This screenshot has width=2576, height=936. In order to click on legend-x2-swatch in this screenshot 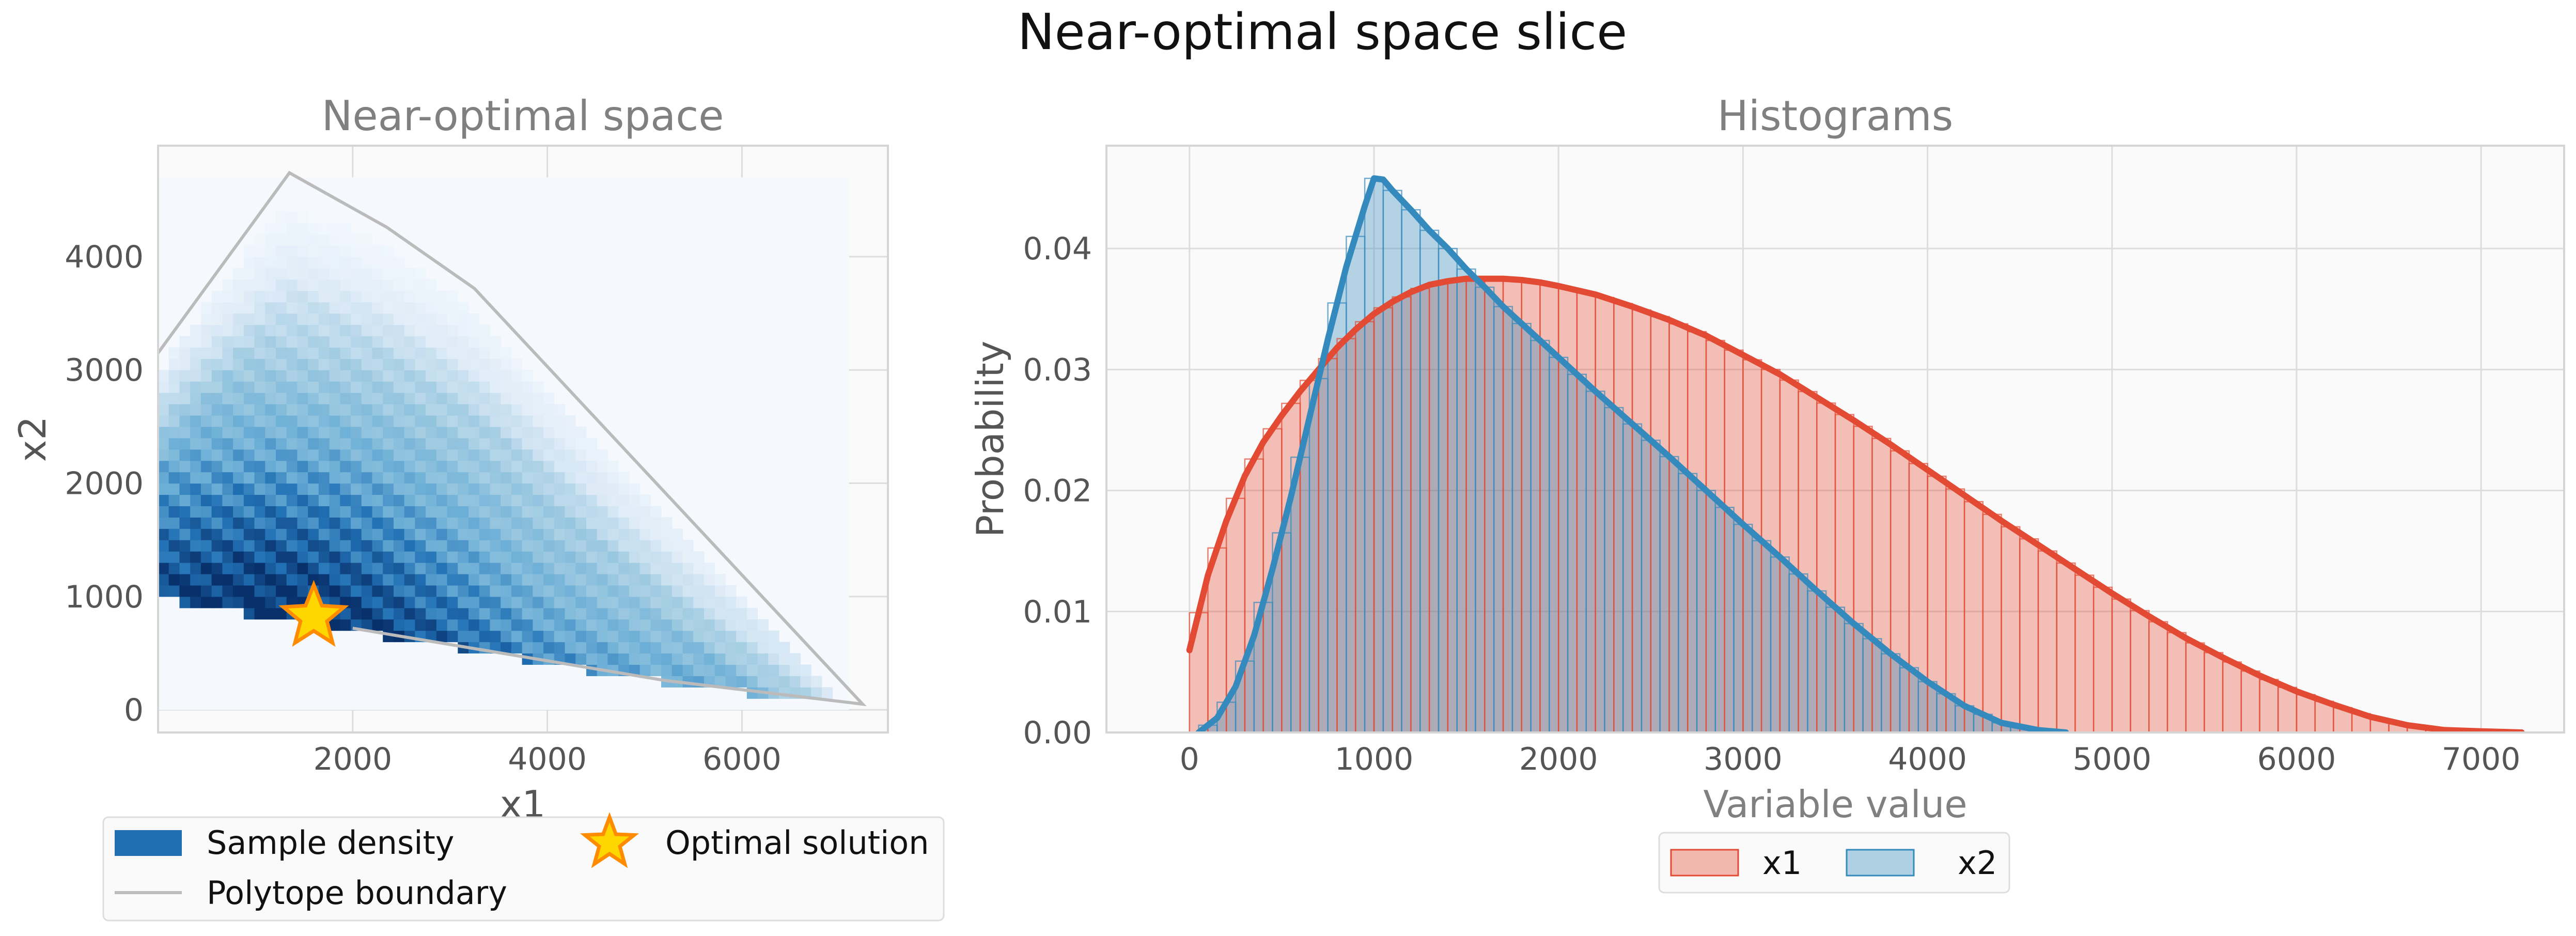, I will do `click(1881, 863)`.